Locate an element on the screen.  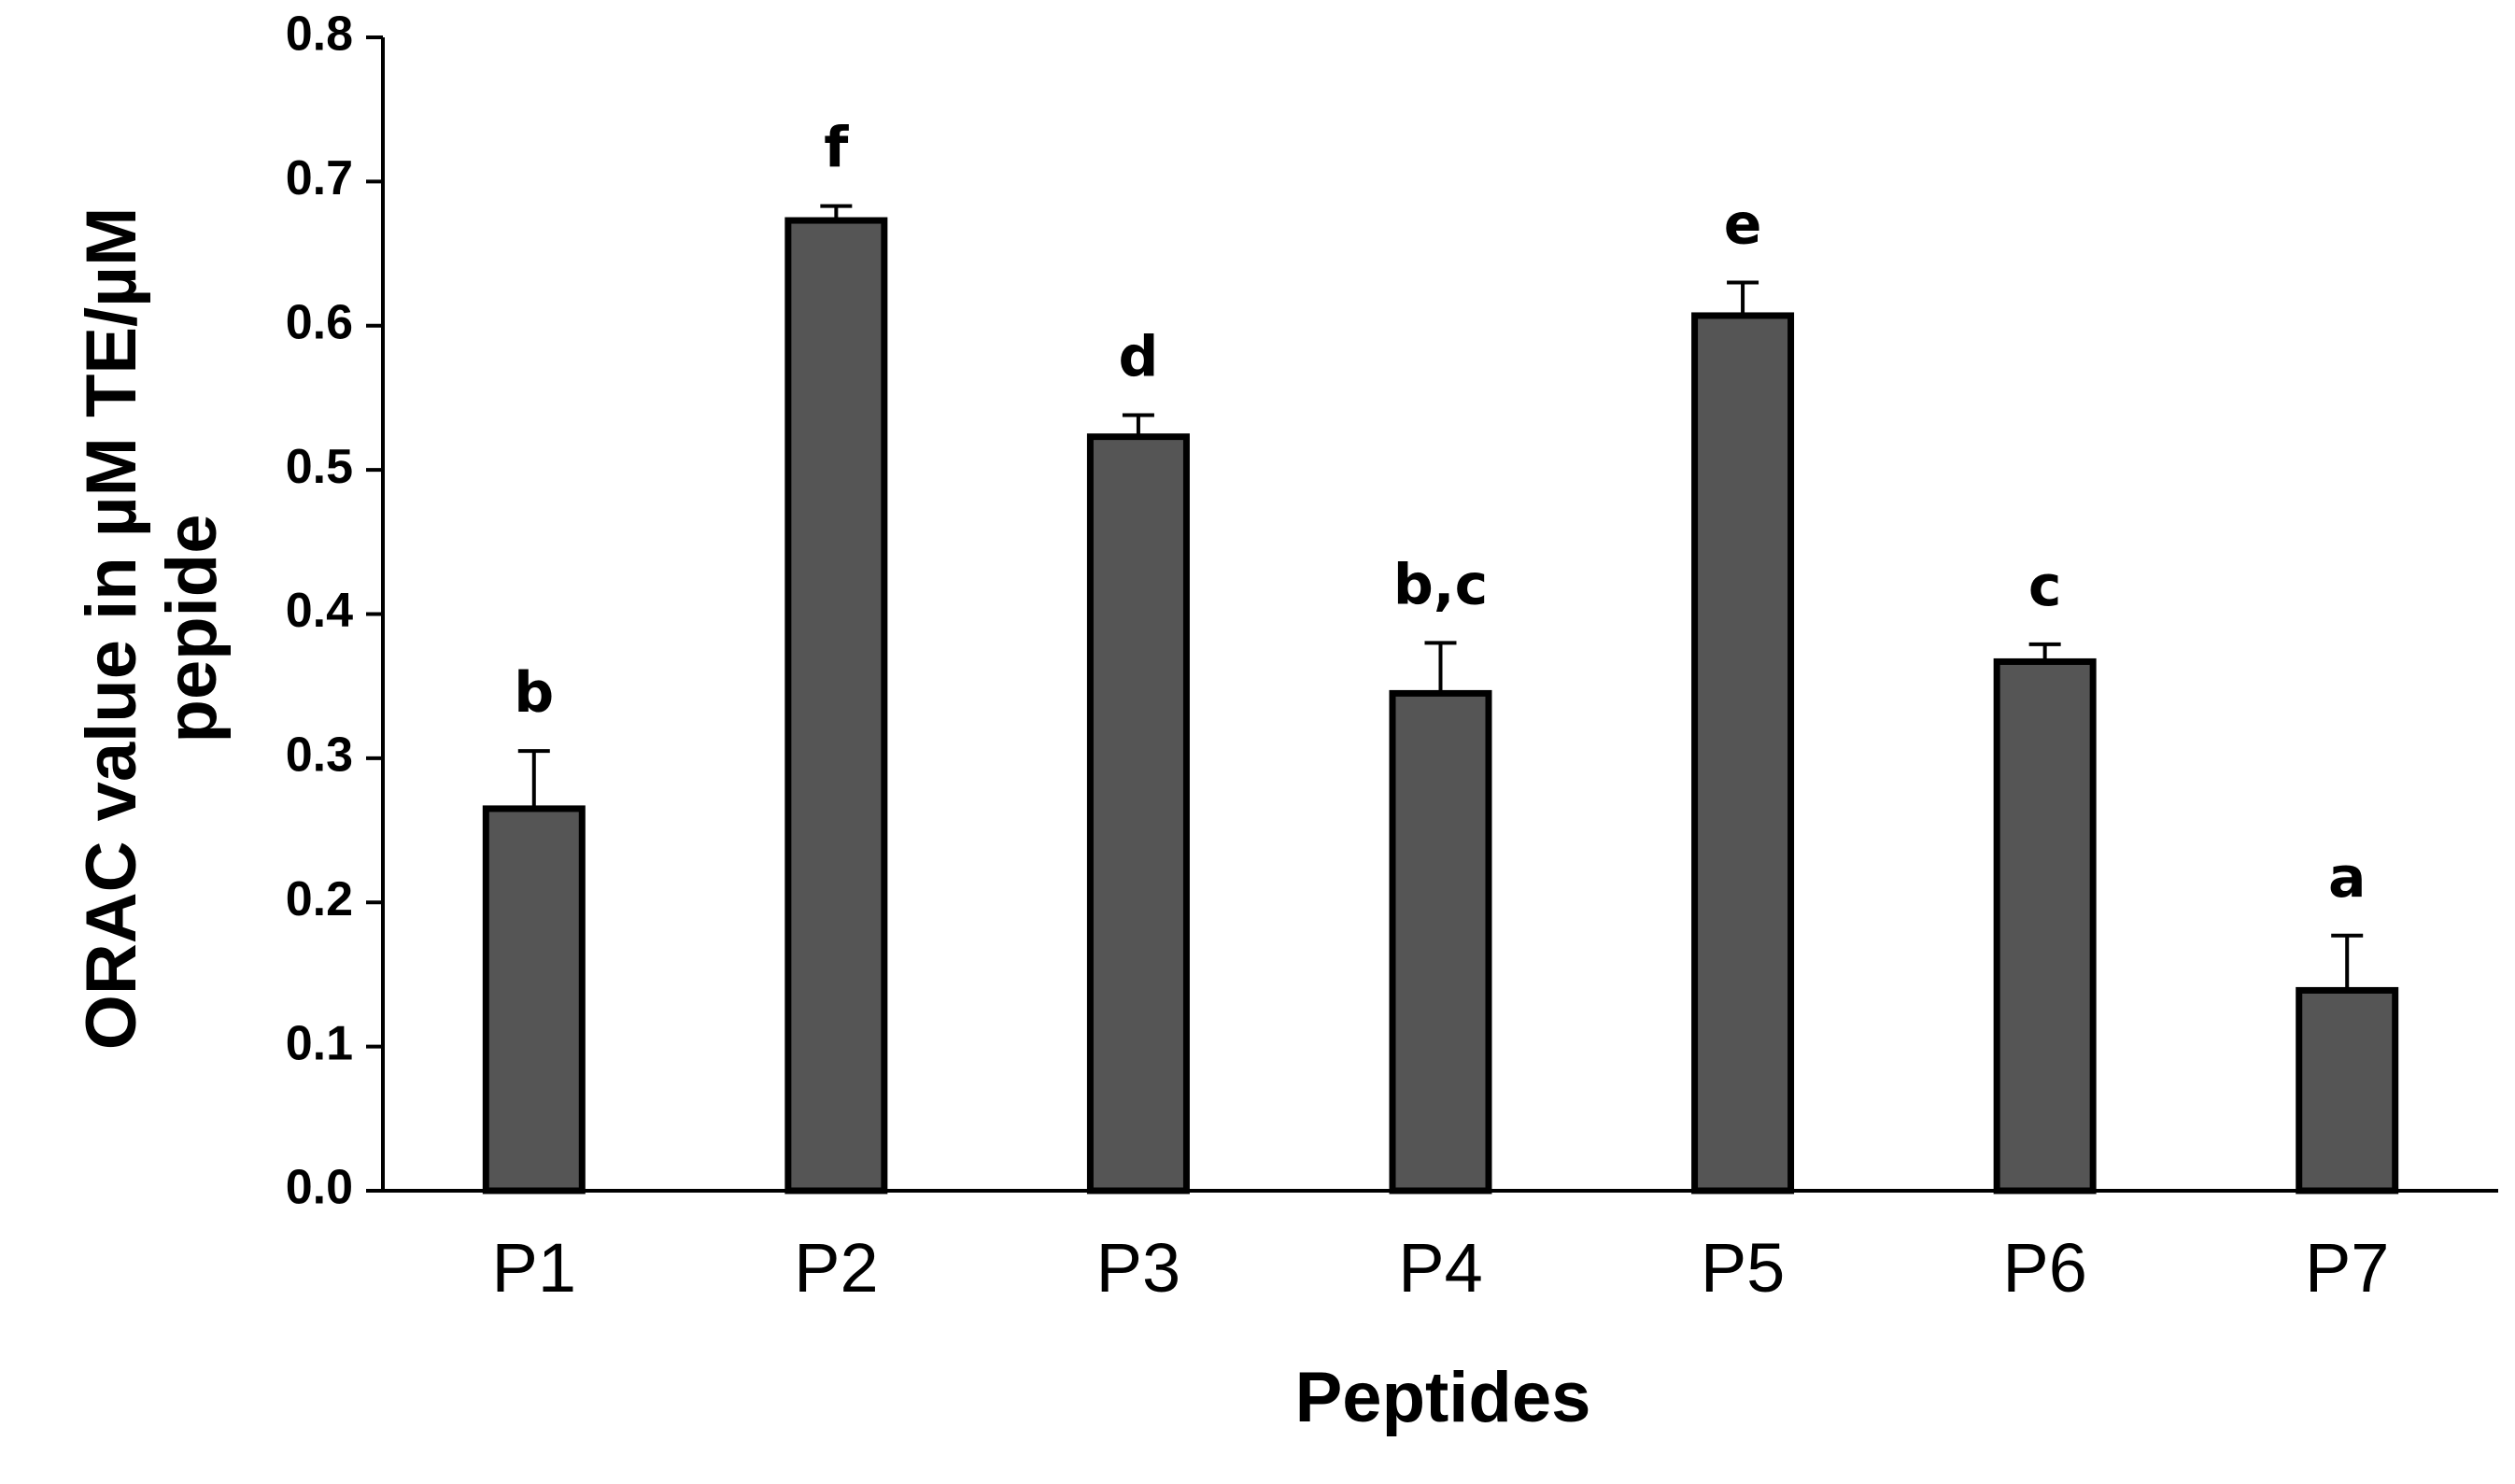
bar-p1 is located at coordinates (534, 999).